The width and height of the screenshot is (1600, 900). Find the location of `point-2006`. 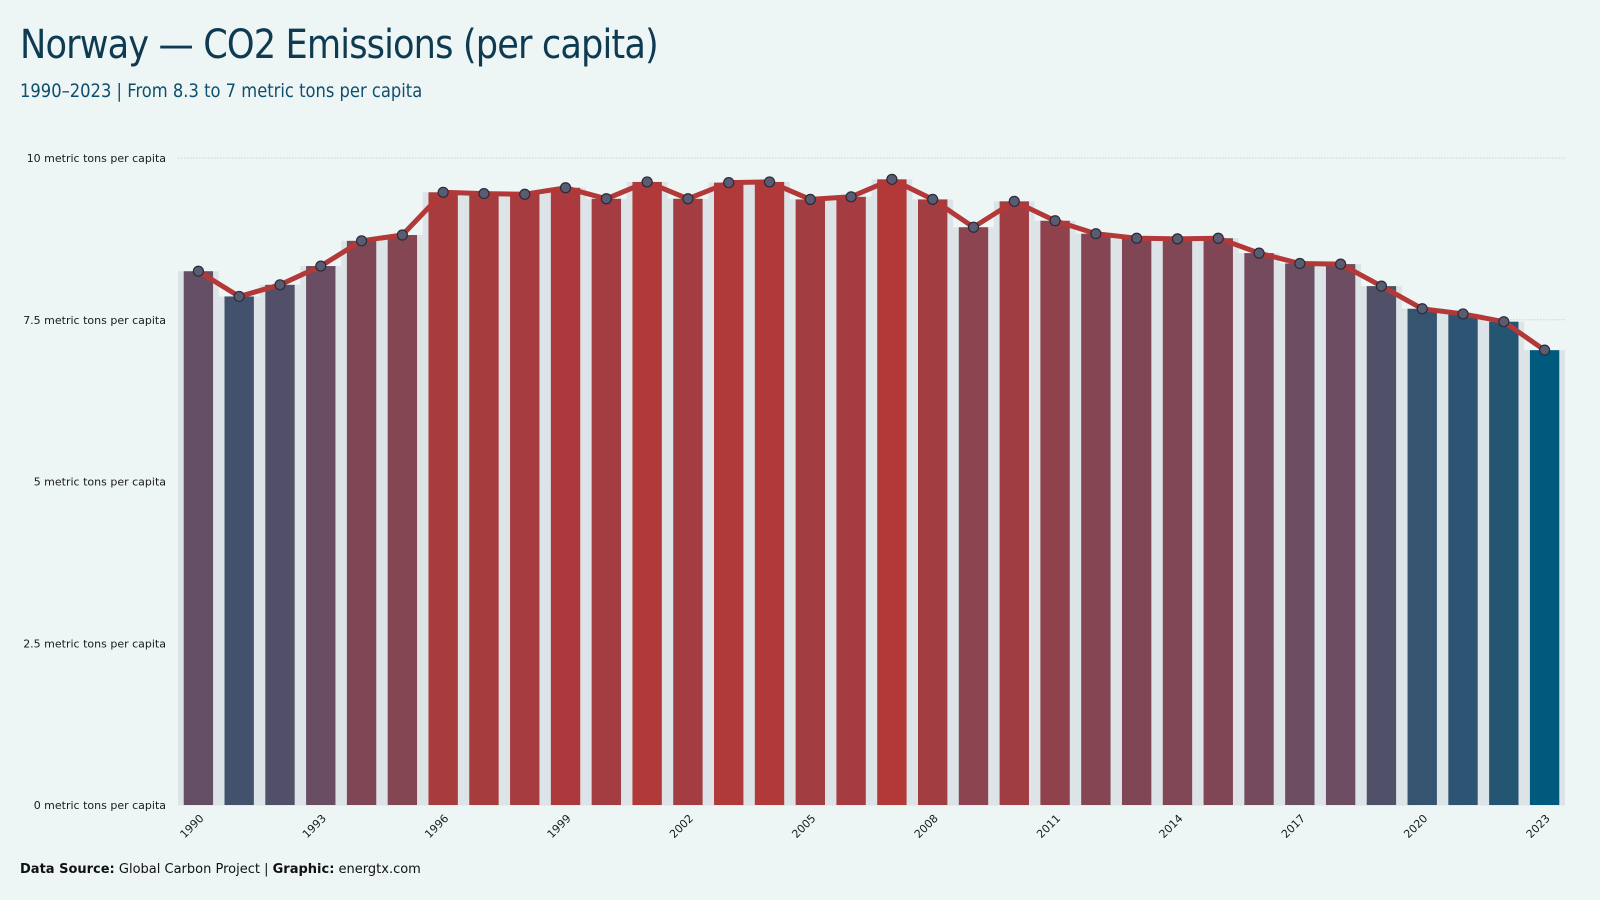

point-2006 is located at coordinates (851, 197).